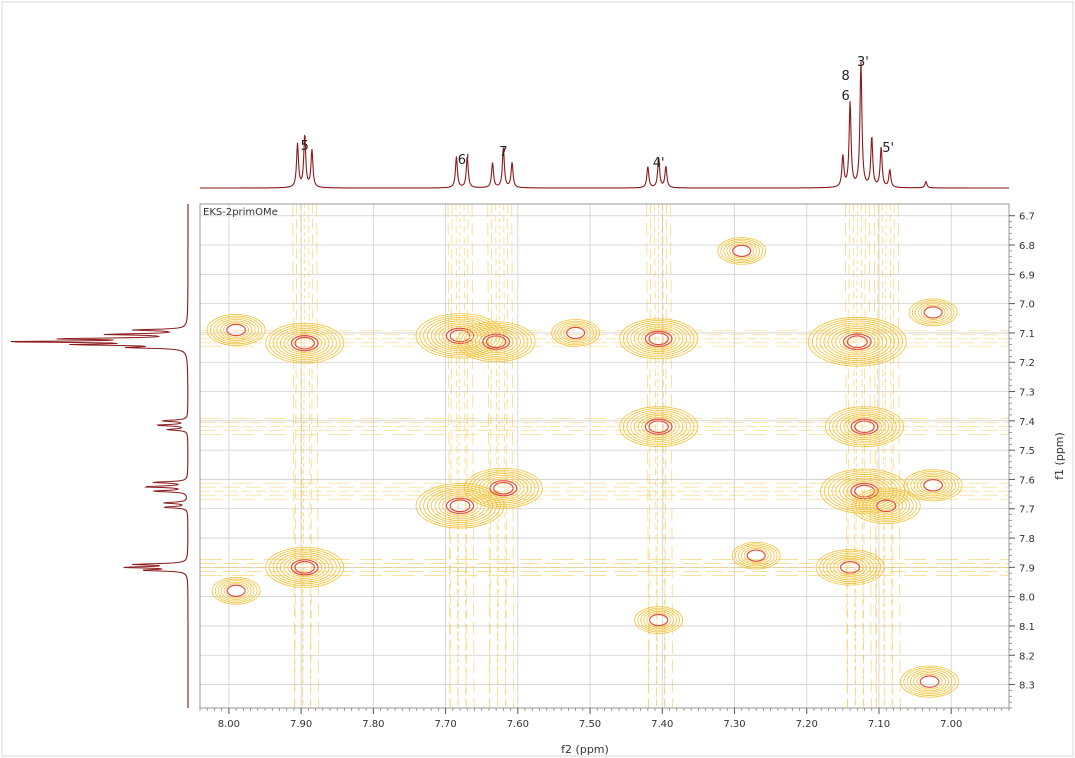  Describe the element at coordinates (1027, 422) in the screenshot. I see `y-tick-label: 7.4` at that location.